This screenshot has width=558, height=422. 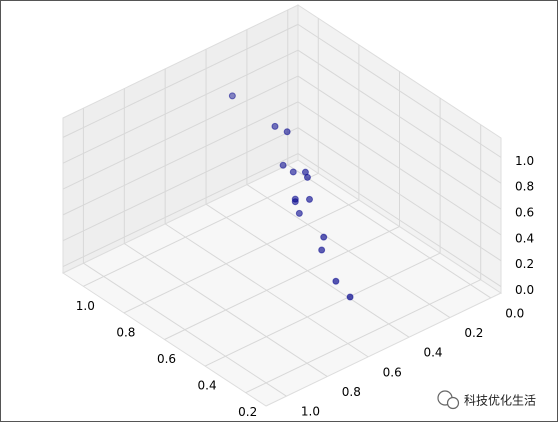 I want to click on z-tick-label: 0.8, so click(x=524, y=187).